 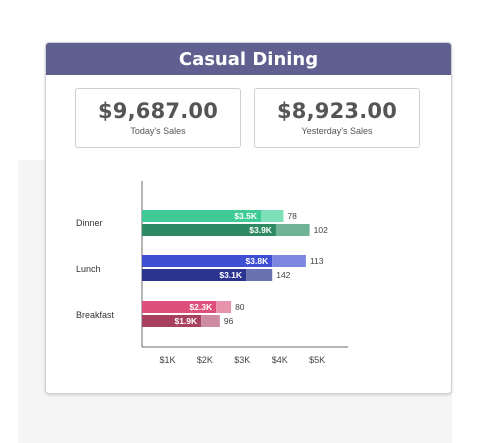 I want to click on page-background-right, so click(x=474, y=301).